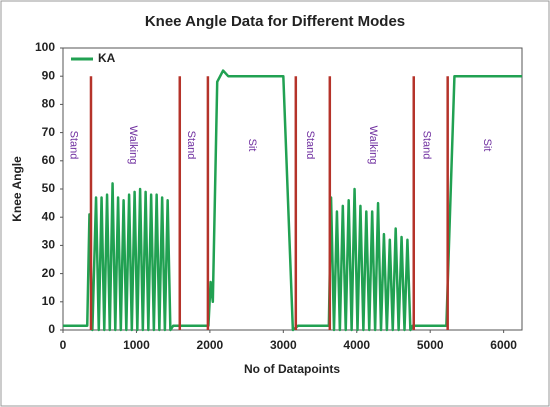 This screenshot has height=407, width=550. What do you see at coordinates (275, 21) in the screenshot?
I see `chart-title: Knee Angle Data for Different Modes` at bounding box center [275, 21].